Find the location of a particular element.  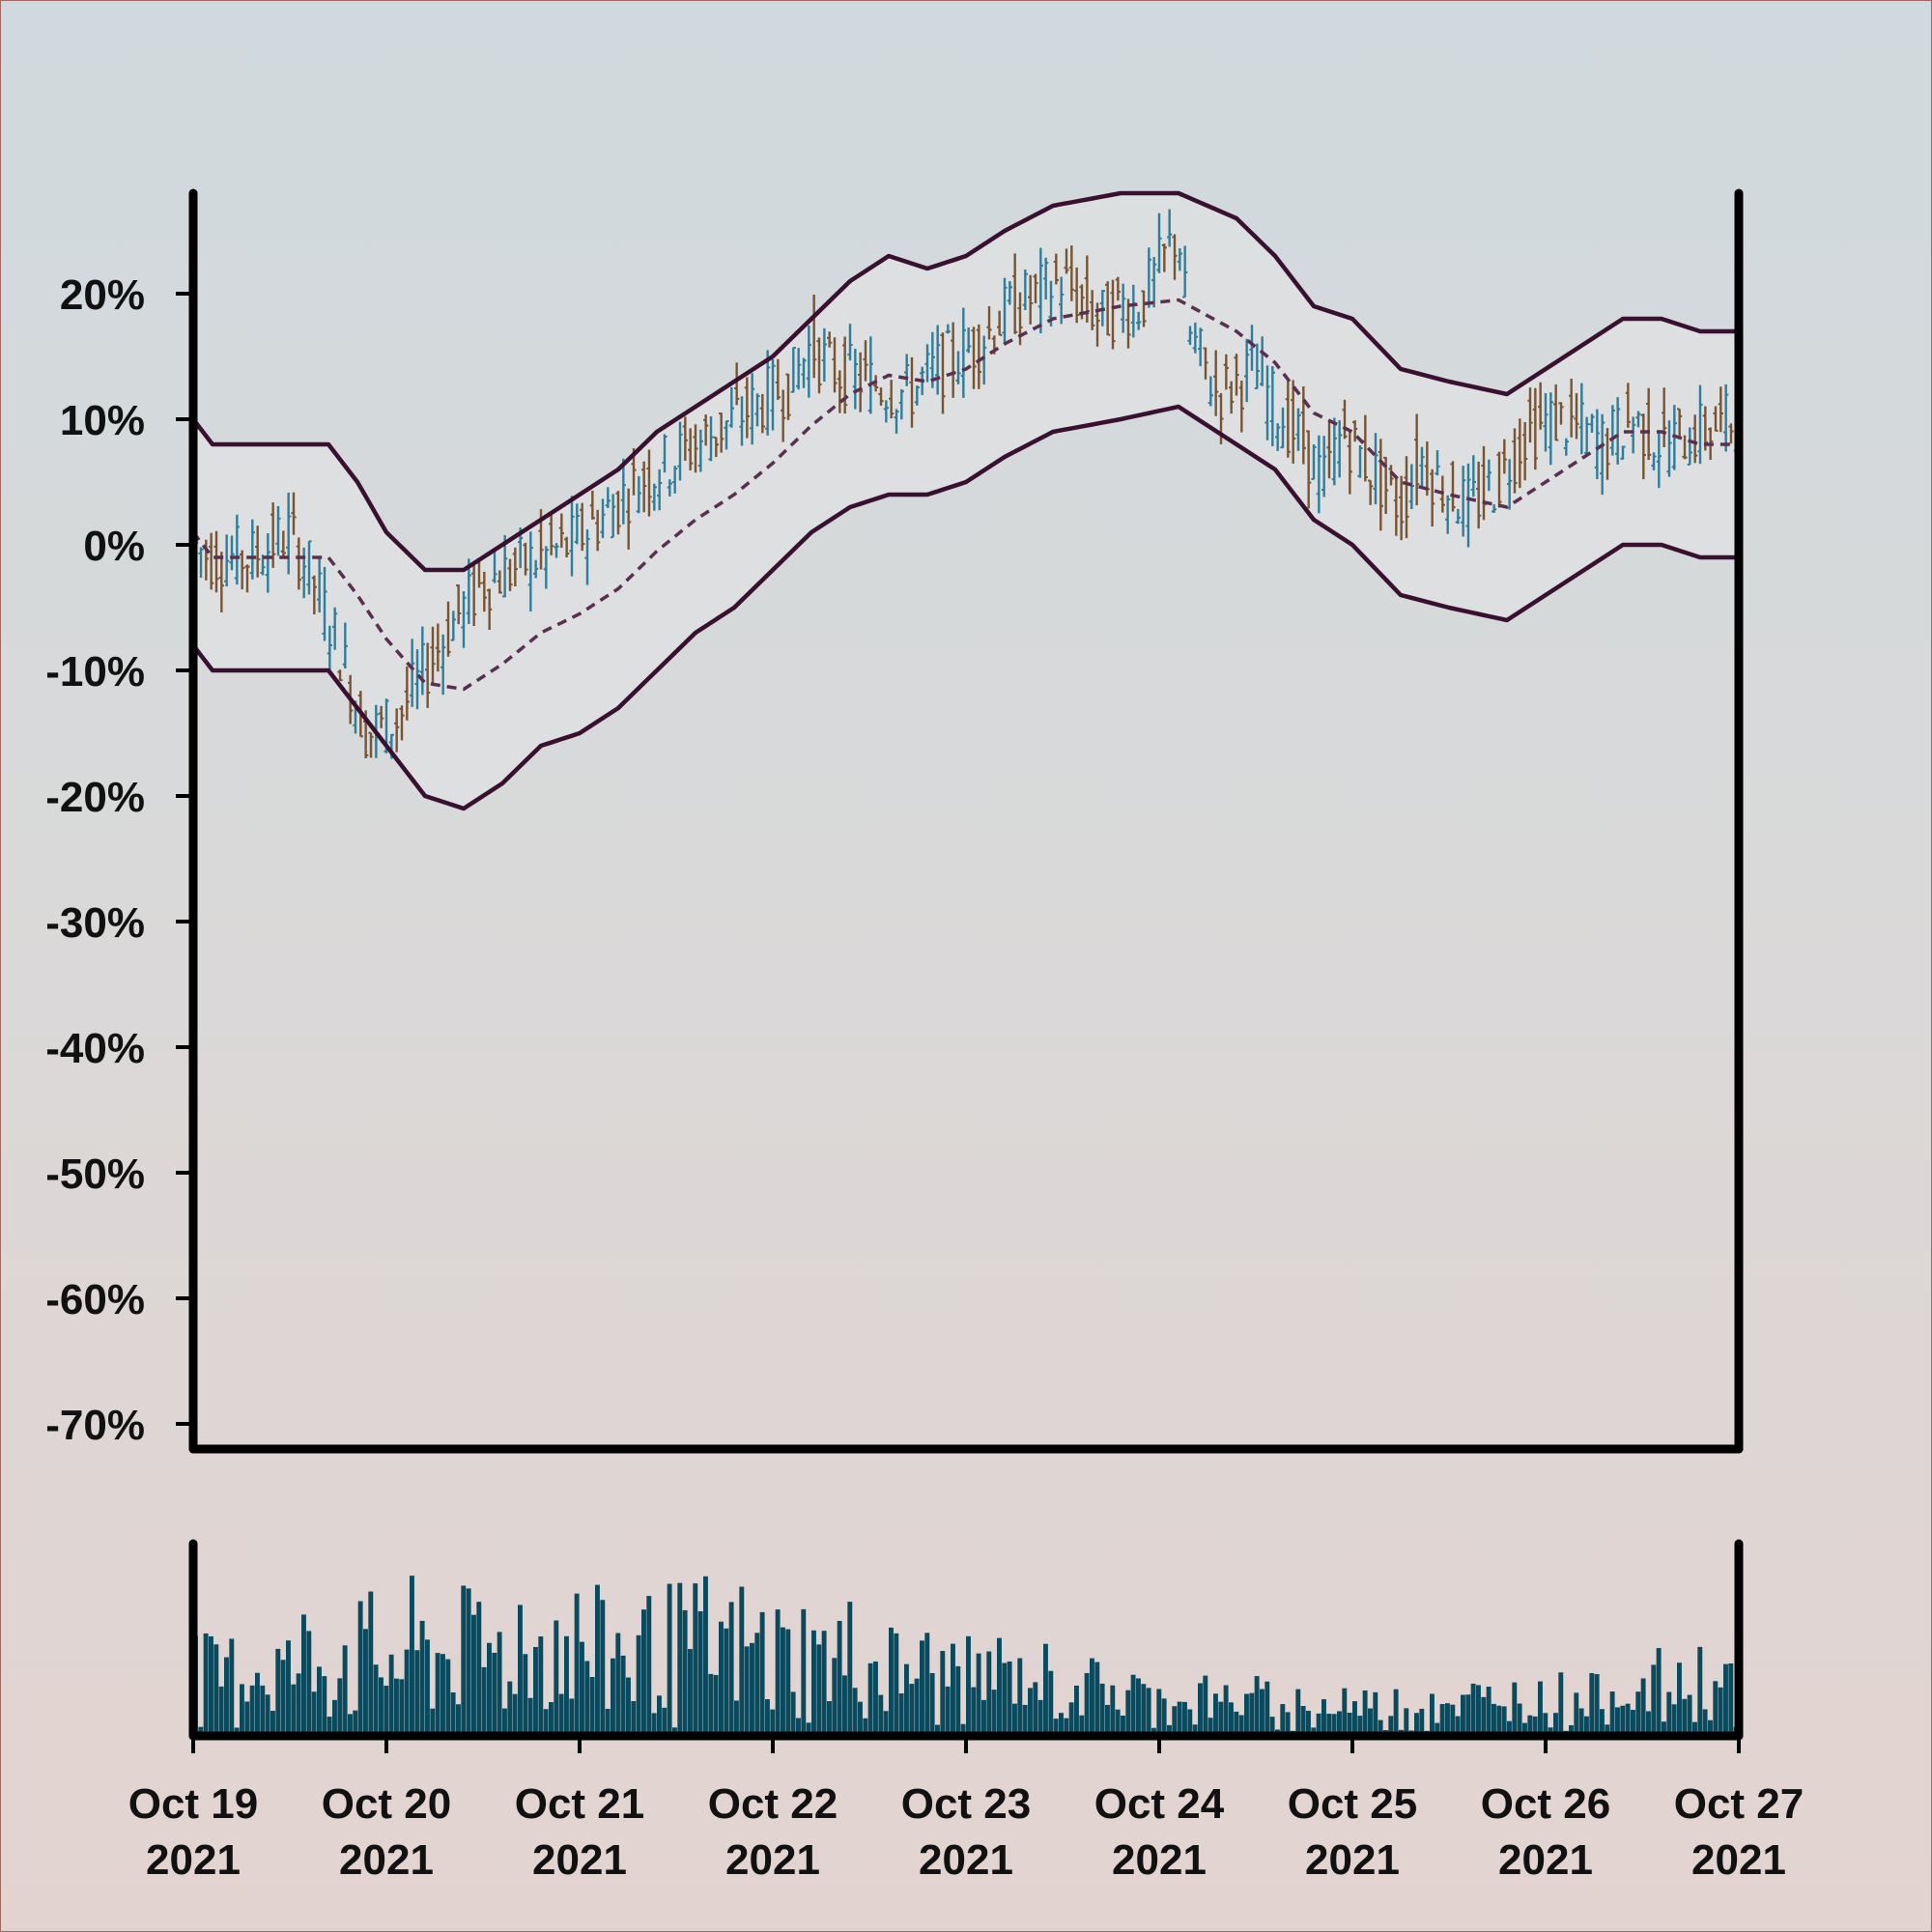

x-tick-label-date: Oct 24 is located at coordinates (1159, 1804).